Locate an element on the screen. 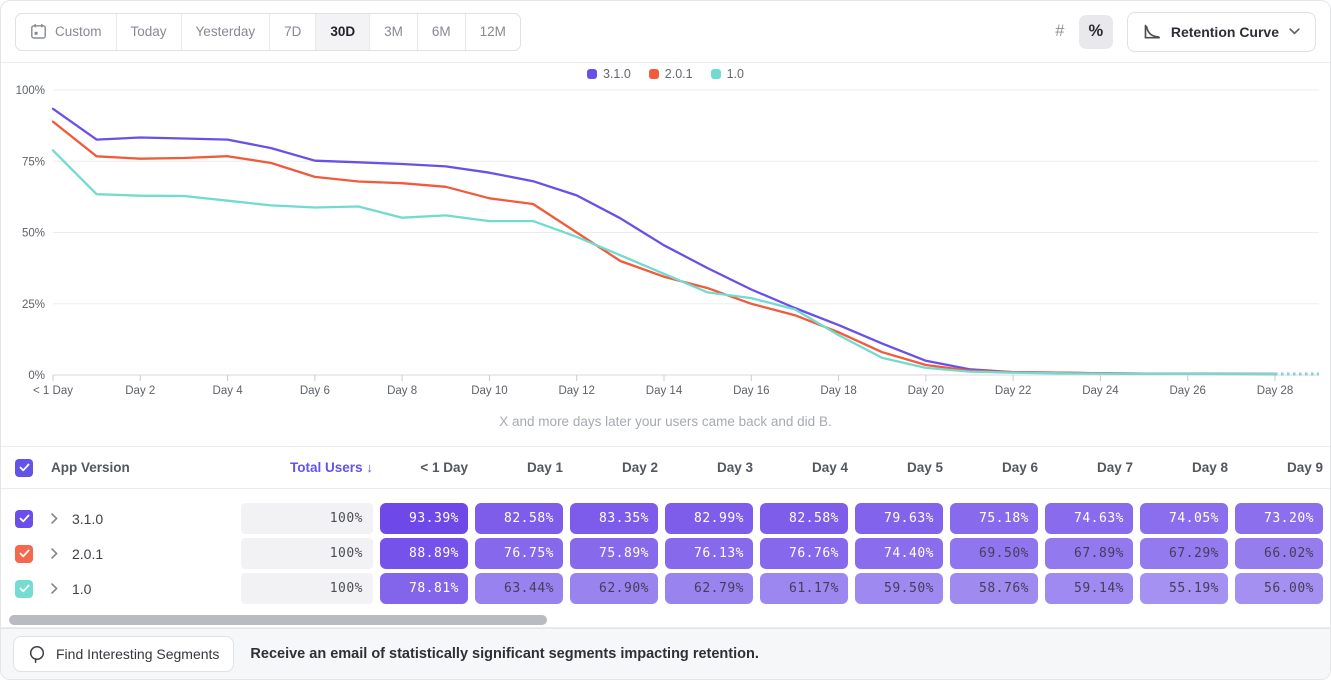 The width and height of the screenshot is (1331, 680). date-range-30d: 30D is located at coordinates (343, 31).